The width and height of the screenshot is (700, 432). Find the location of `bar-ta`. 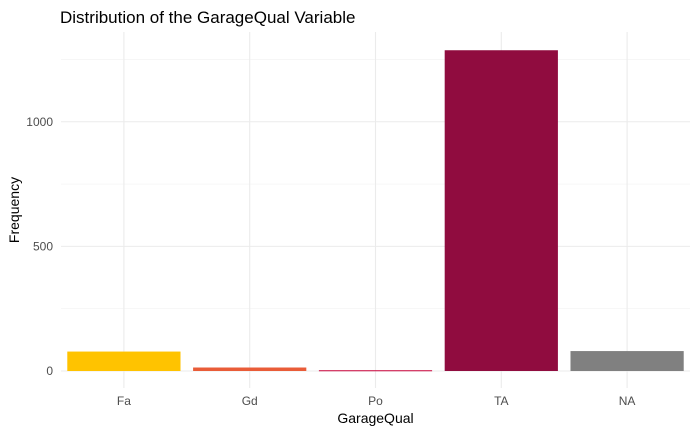

bar-ta is located at coordinates (501, 211).